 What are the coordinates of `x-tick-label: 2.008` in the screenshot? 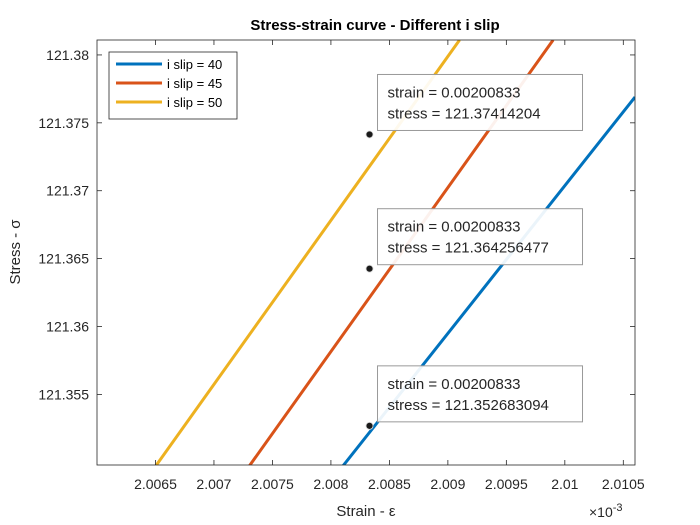 It's located at (330, 484).